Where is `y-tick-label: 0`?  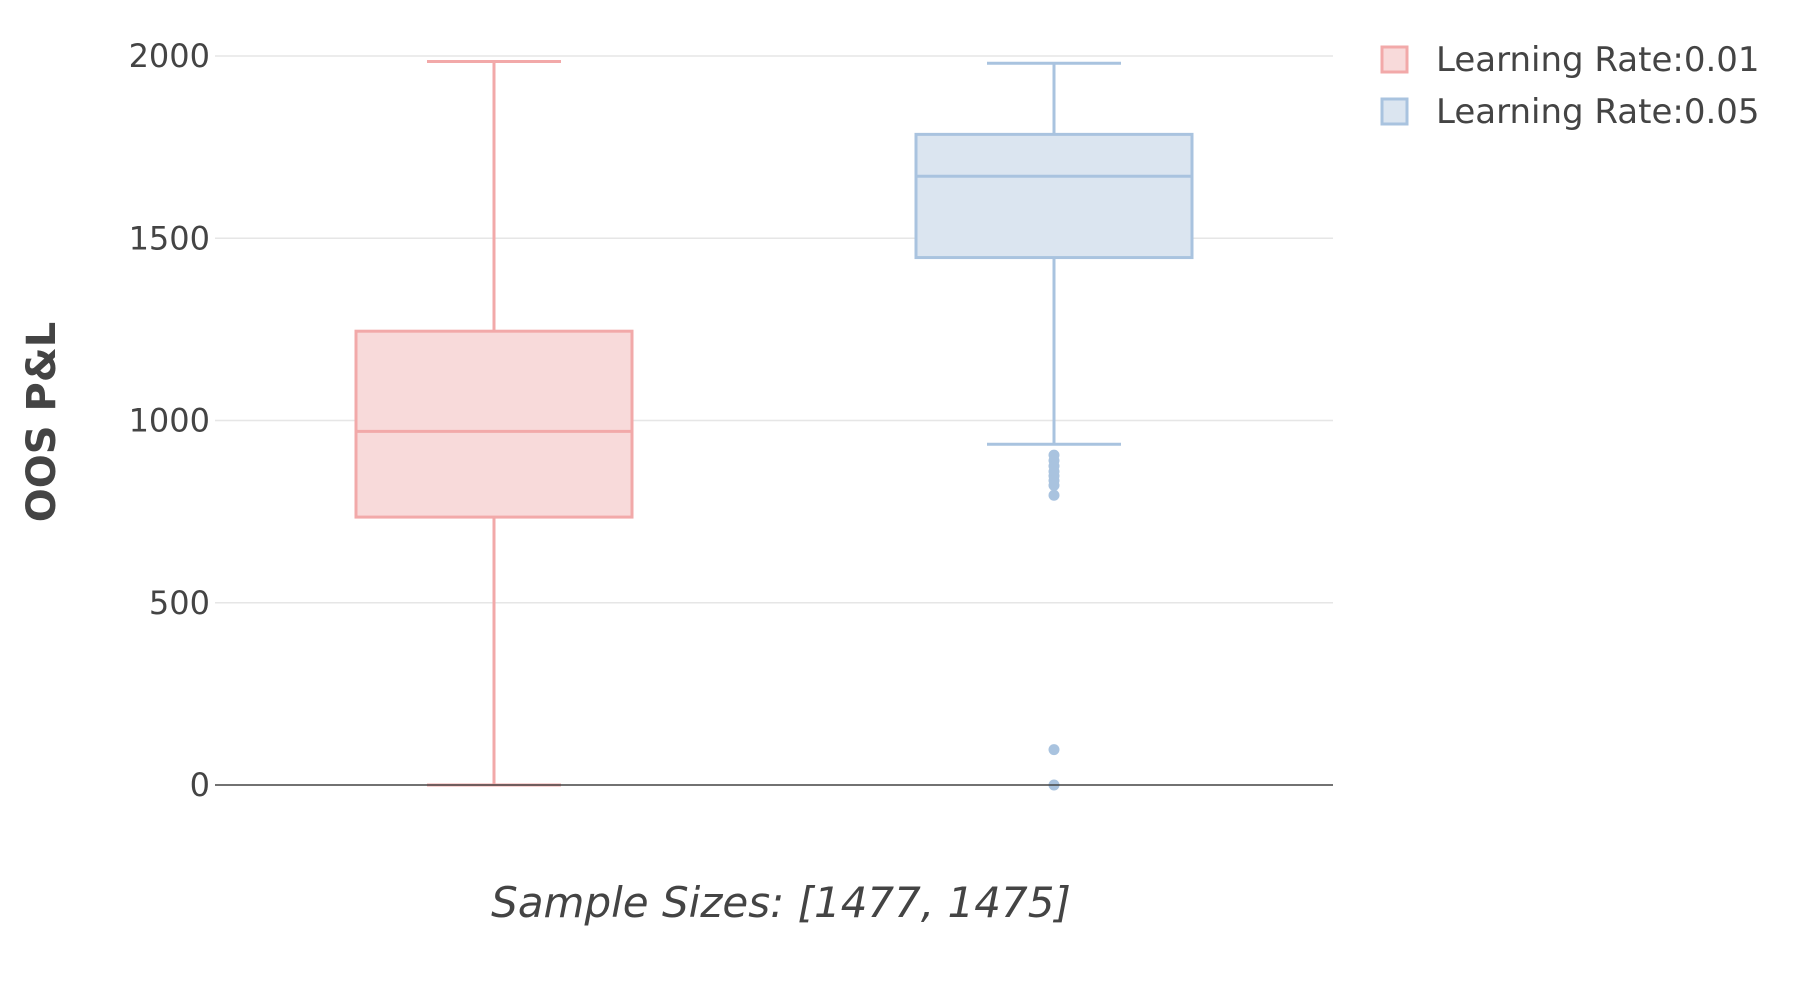 y-tick-label: 0 is located at coordinates (200, 785).